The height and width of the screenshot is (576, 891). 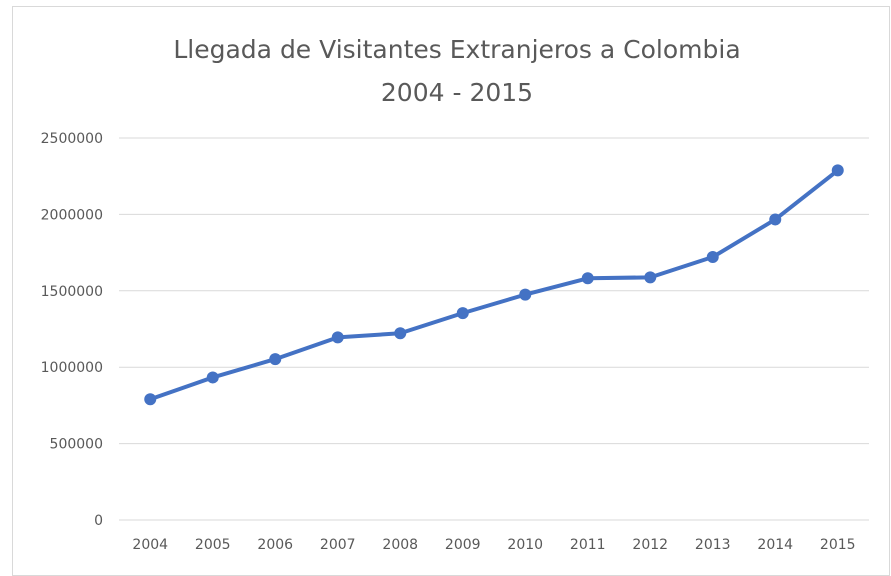 What do you see at coordinates (775, 545) in the screenshot?
I see `x-tick-label: 2014` at bounding box center [775, 545].